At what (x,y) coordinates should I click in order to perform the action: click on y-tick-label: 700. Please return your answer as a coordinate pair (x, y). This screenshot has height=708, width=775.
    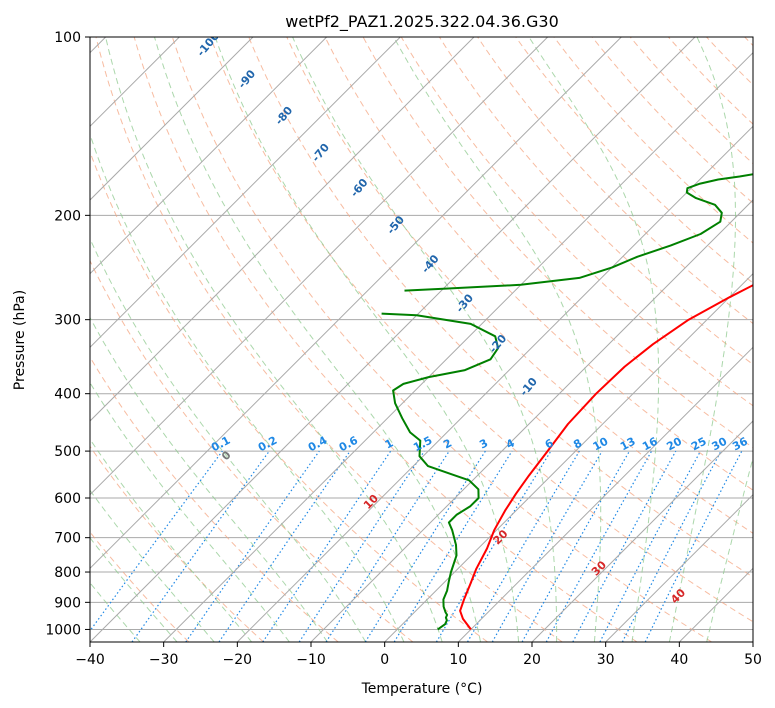
    Looking at the image, I should click on (67, 539).